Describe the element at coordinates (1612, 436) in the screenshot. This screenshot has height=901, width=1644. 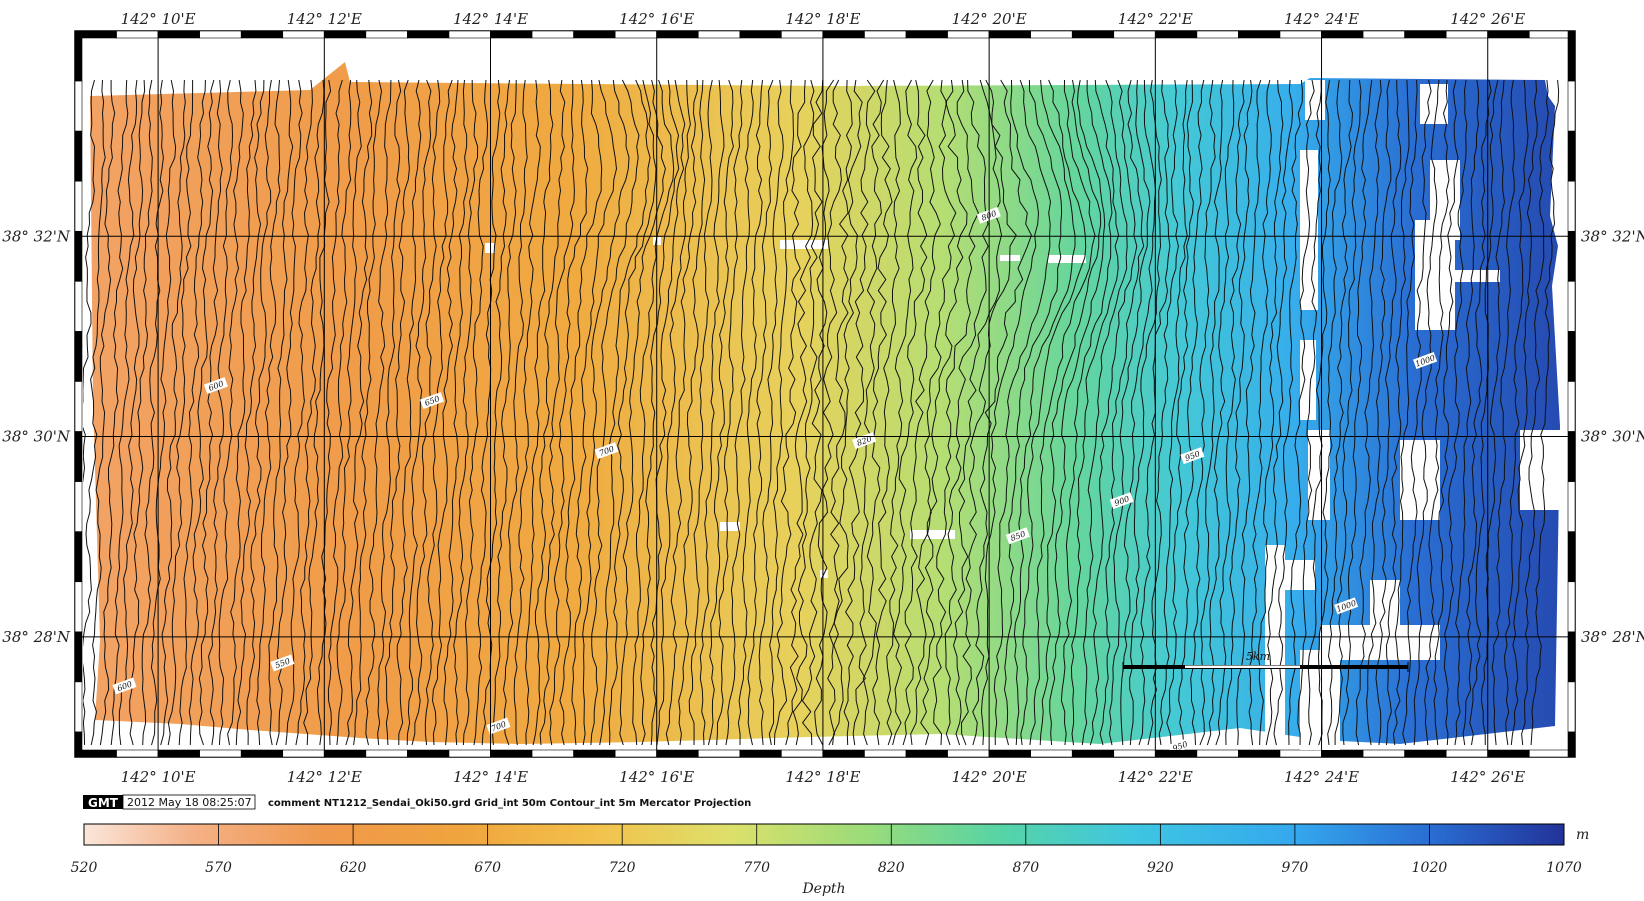
I see `latitude-labels-right: 38° 32'N 38° 30'N 38° 28'N` at that location.